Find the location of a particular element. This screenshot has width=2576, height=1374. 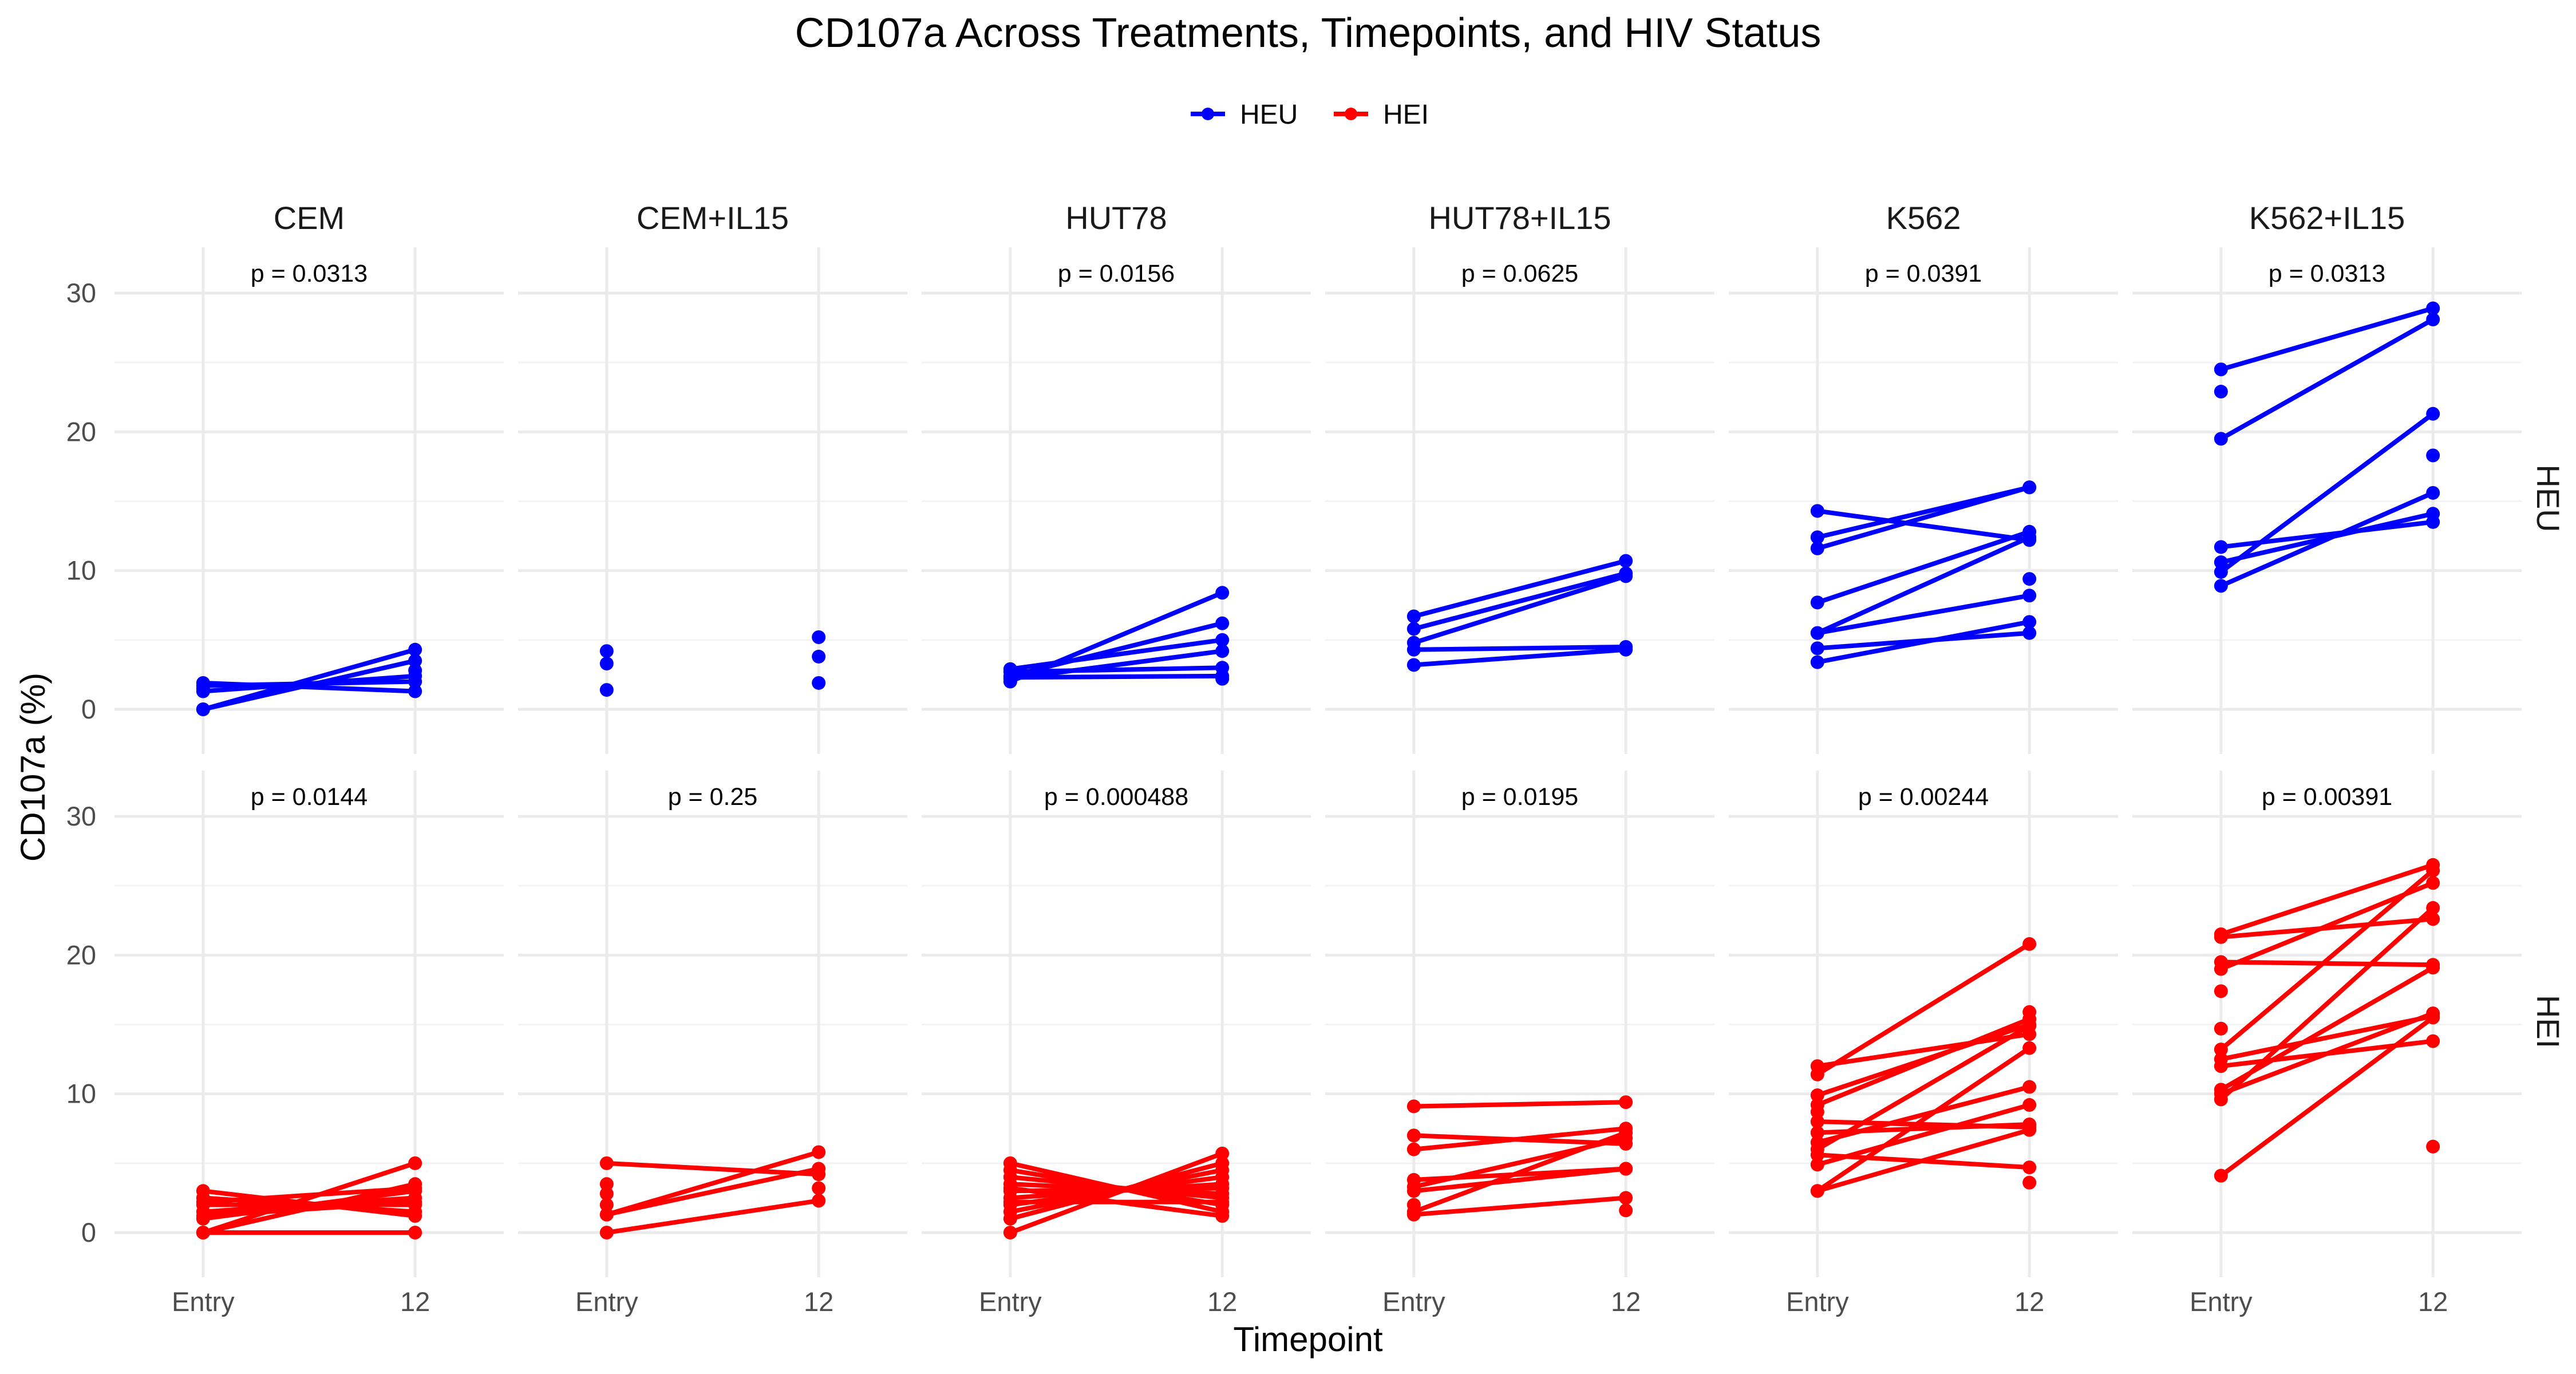

p-value-label: p = 0.0195 is located at coordinates (1519, 797).